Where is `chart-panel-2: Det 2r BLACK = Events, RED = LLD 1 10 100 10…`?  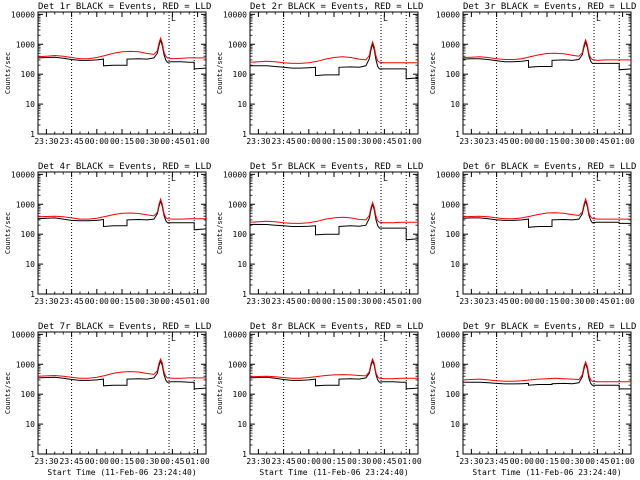
chart-panel-2: Det 2r BLACK = Events, RED = LLD 1 10 100 10… is located at coordinates (319, 74).